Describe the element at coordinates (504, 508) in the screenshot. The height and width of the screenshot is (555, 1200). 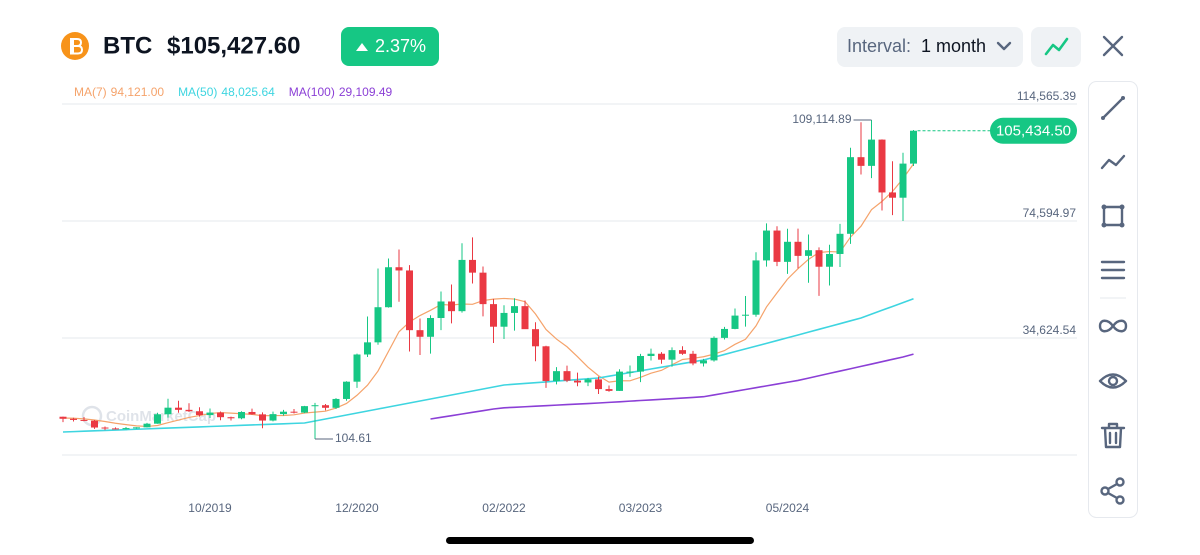
I see `x-tick-label: 02/2022` at that location.